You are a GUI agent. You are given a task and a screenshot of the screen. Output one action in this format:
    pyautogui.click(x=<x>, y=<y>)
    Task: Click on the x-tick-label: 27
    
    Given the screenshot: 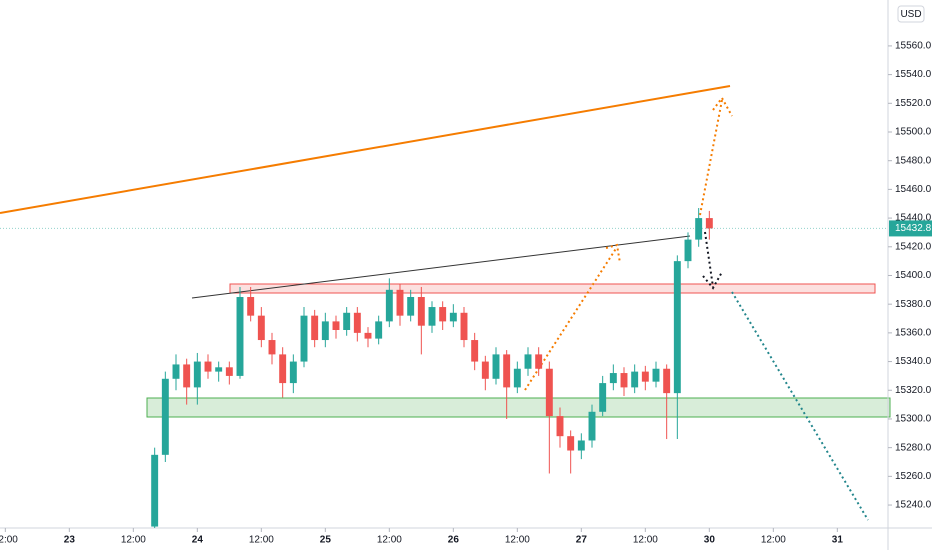 What is the action you would take?
    pyautogui.click(x=582, y=540)
    